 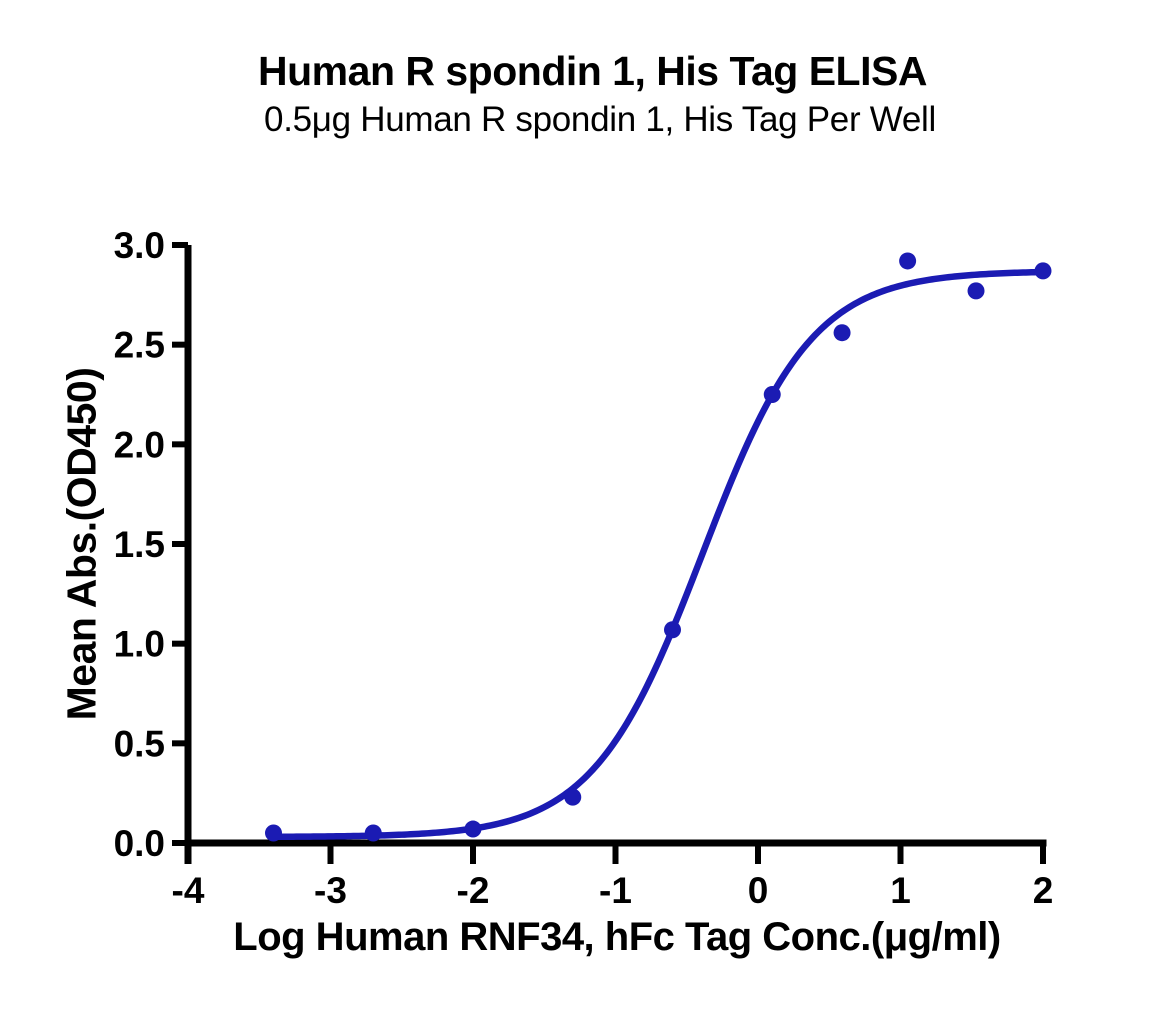 I want to click on x-axis-title: Log Human RNF34, hFc Tag Conc.(μg/ml), so click(x=617, y=937).